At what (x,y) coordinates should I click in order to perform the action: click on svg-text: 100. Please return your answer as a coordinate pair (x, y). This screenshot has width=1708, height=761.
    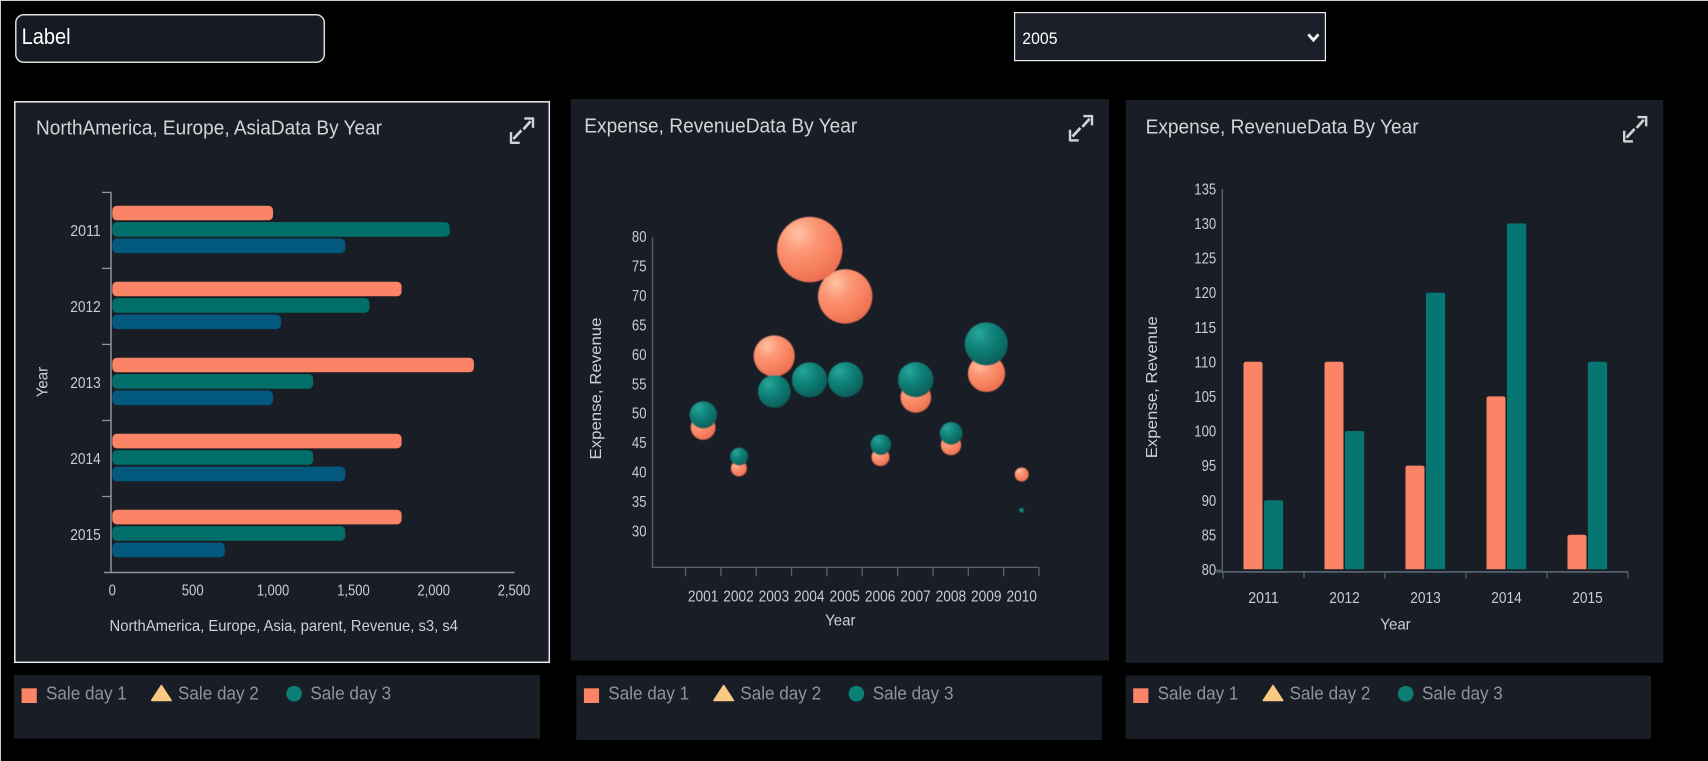
    Looking at the image, I should click on (1205, 432).